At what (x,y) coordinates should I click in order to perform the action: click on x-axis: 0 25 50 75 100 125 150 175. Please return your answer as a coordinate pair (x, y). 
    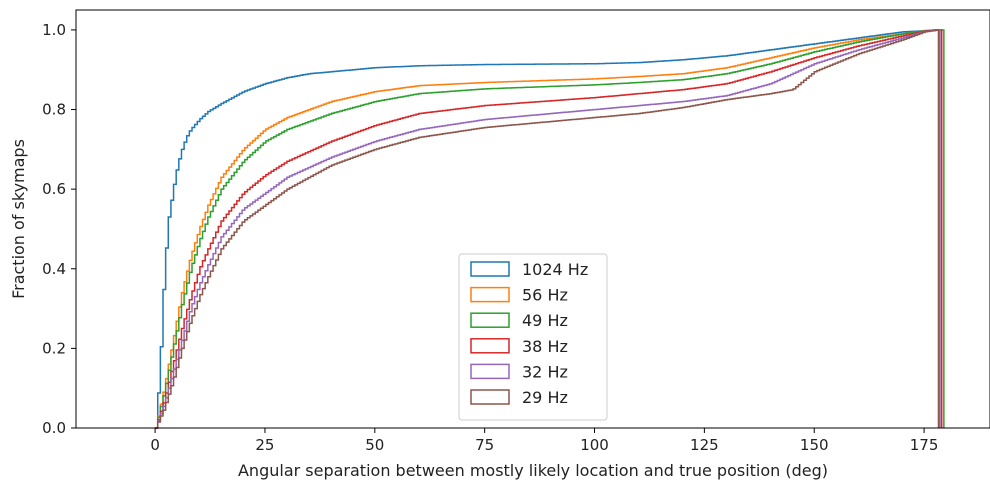
    Looking at the image, I should click on (544, 441).